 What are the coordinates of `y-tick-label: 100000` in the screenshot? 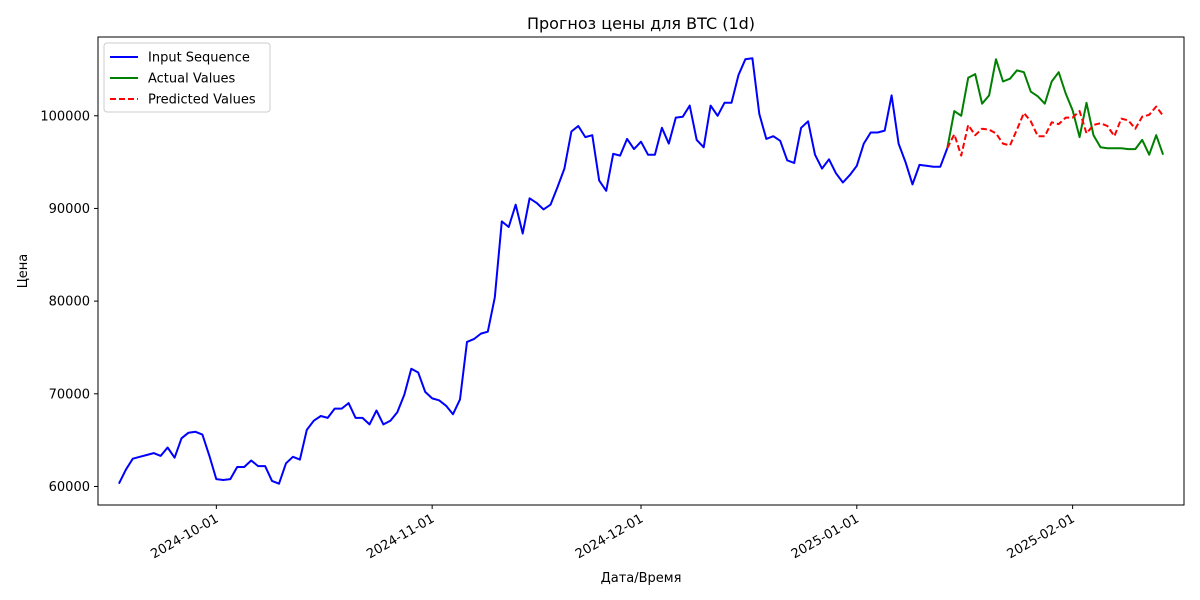 It's located at (65, 116).